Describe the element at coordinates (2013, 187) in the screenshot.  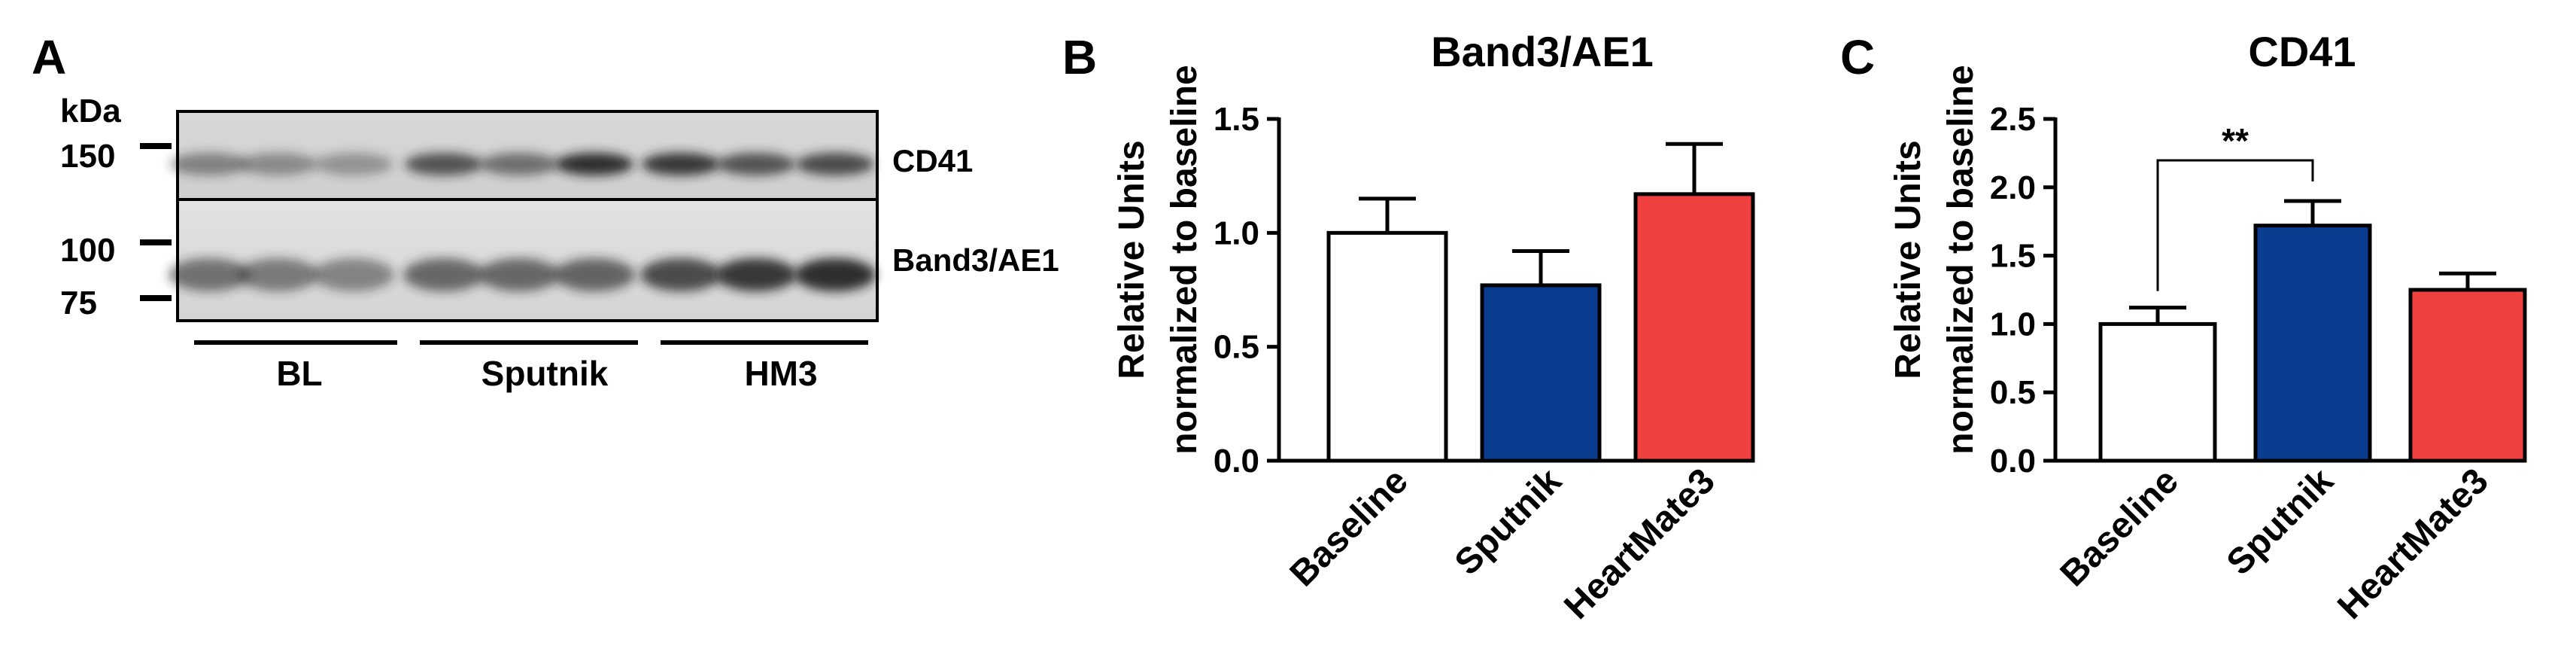
I see `y-tick-label: 2.0` at that location.